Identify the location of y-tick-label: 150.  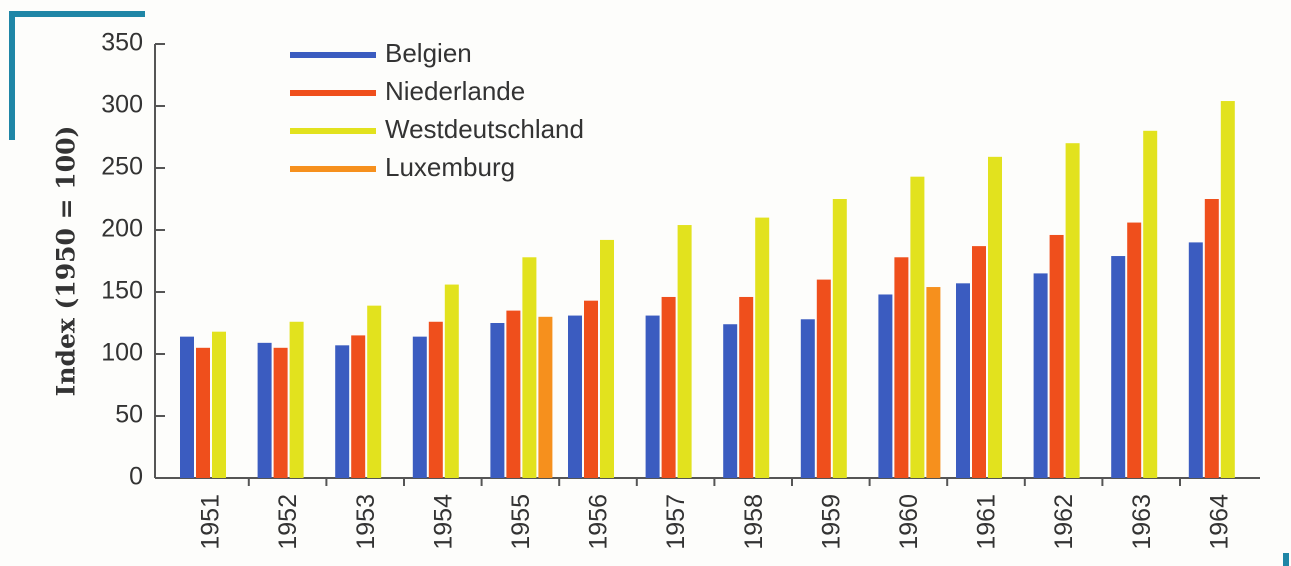
(122, 291).